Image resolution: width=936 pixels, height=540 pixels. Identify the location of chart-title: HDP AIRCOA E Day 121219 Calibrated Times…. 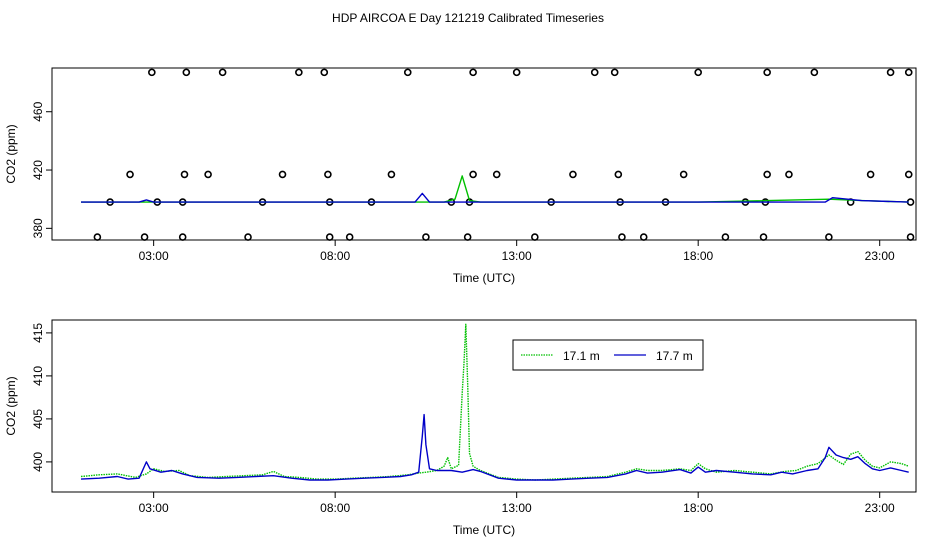
(468, 18).